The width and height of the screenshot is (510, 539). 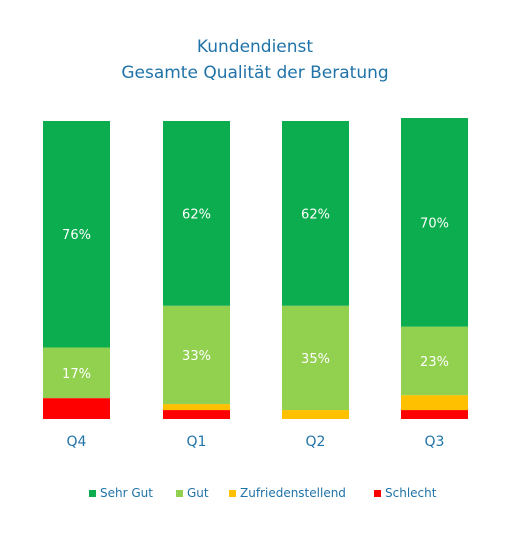 I want to click on chart-title: Kundendienst, so click(x=255, y=47).